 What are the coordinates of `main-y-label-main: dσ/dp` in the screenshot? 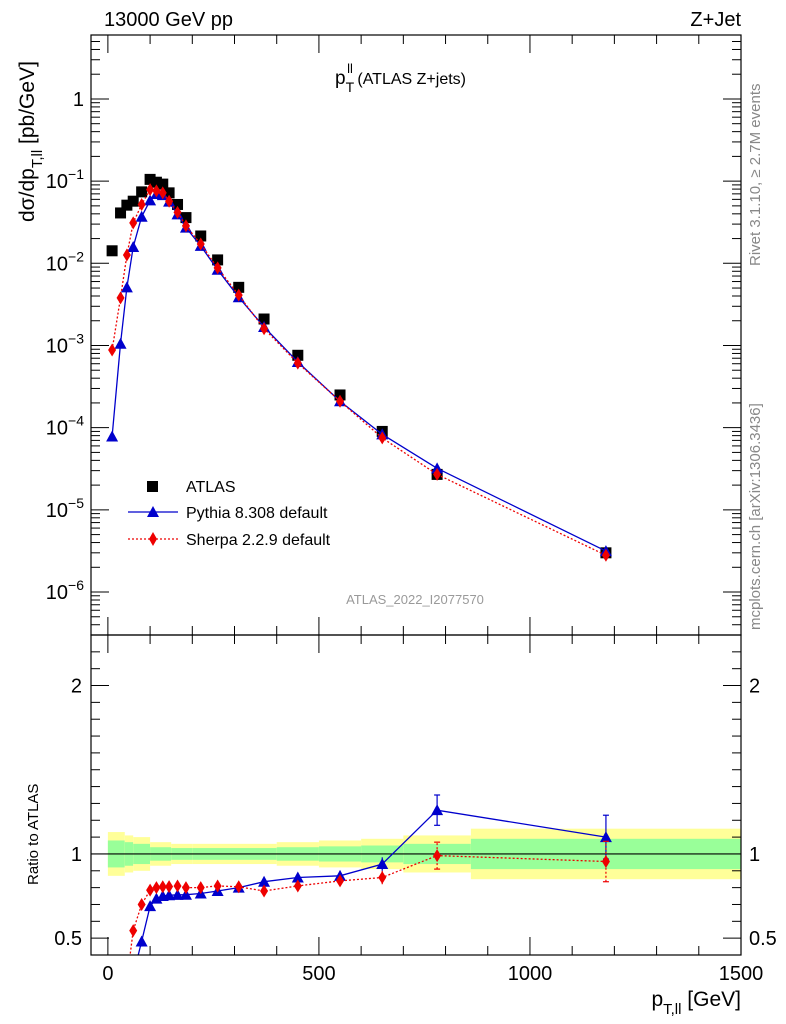 It's located at (27, 195).